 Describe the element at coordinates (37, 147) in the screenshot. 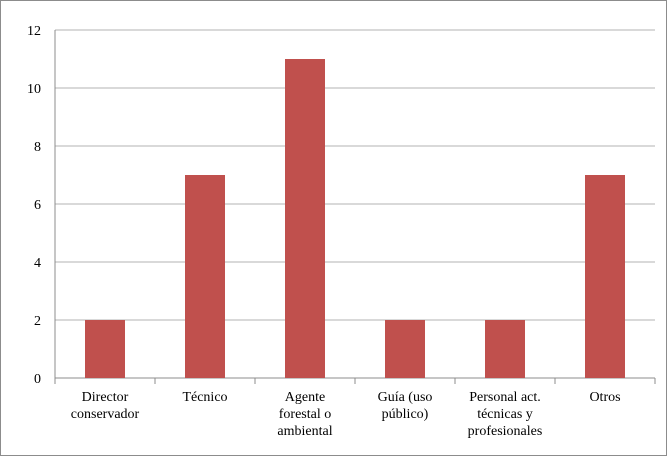

I see `y-tick-label: 8` at that location.